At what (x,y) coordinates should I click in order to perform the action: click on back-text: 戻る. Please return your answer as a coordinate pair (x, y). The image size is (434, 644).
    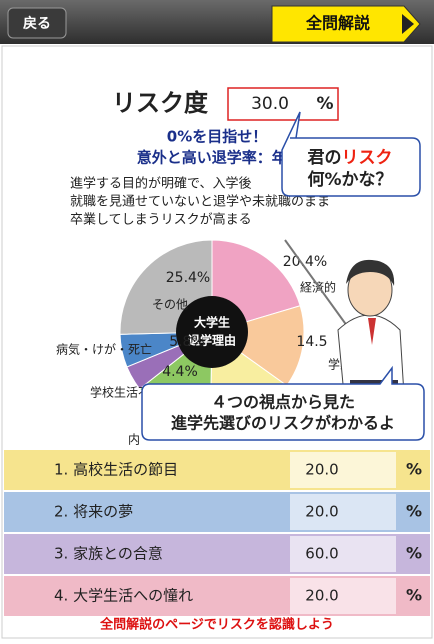
    Looking at the image, I should click on (36, 23).